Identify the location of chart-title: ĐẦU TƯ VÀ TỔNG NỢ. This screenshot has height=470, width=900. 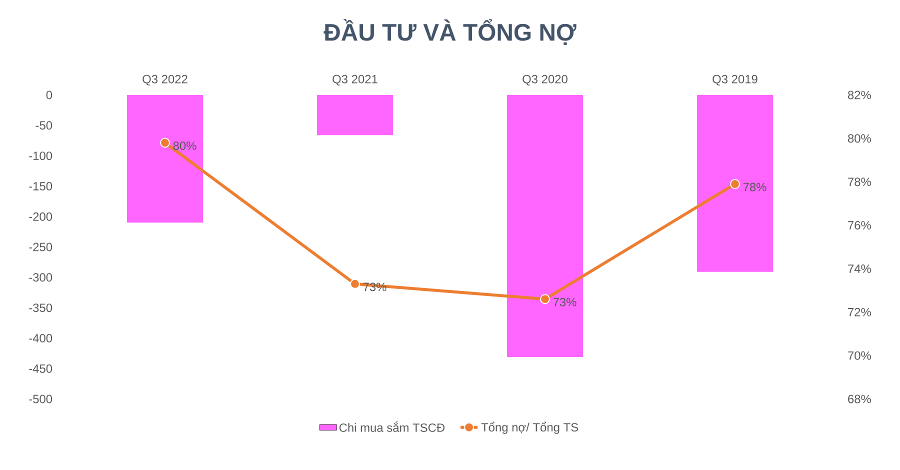
(450, 32).